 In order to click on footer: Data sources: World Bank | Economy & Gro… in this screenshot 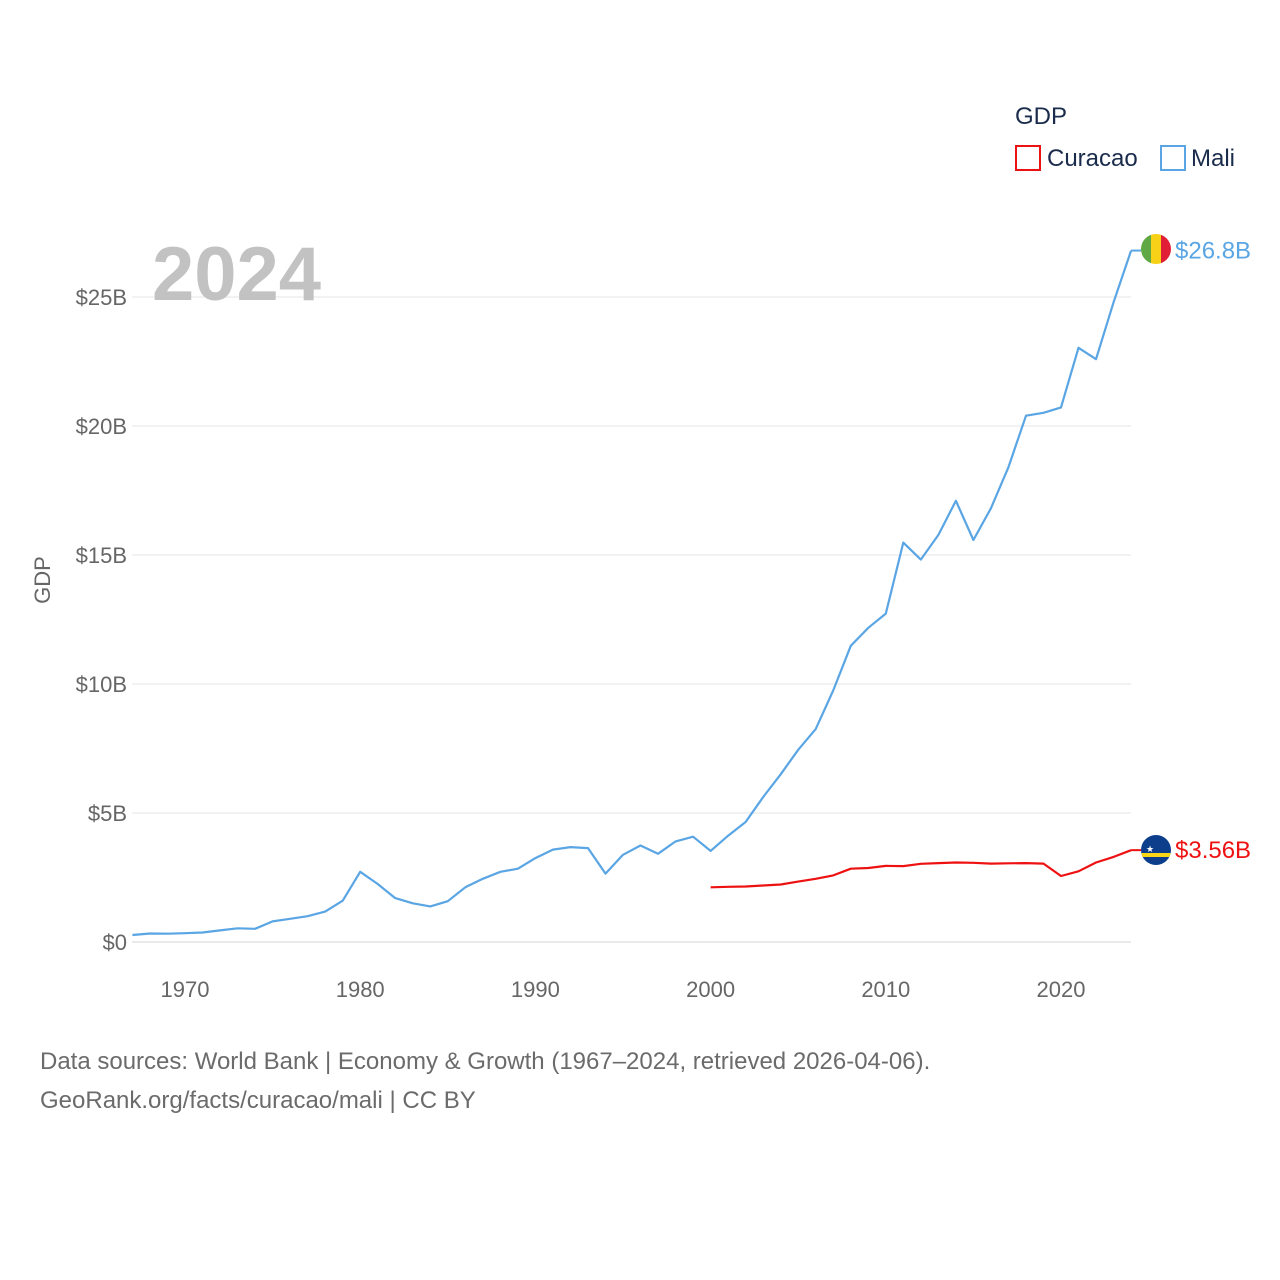, I will do `click(485, 1081)`.